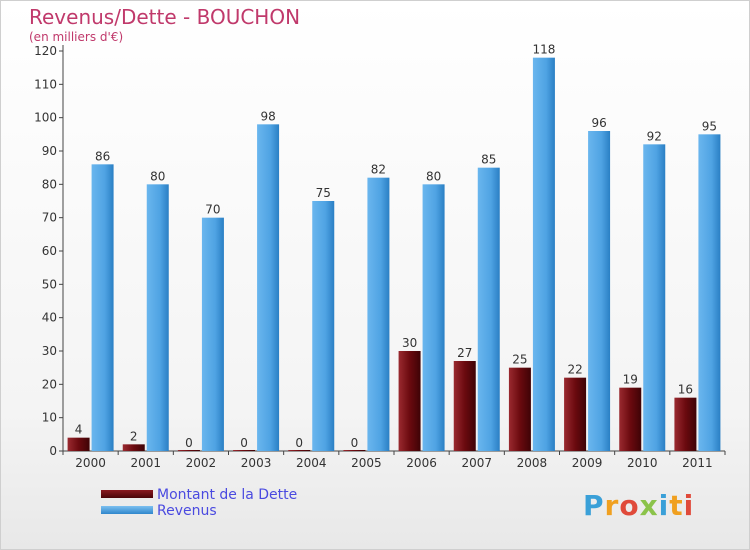 The width and height of the screenshot is (750, 550). What do you see at coordinates (227, 495) in the screenshot?
I see `legend-label-dette: Montant de la Dette` at bounding box center [227, 495].